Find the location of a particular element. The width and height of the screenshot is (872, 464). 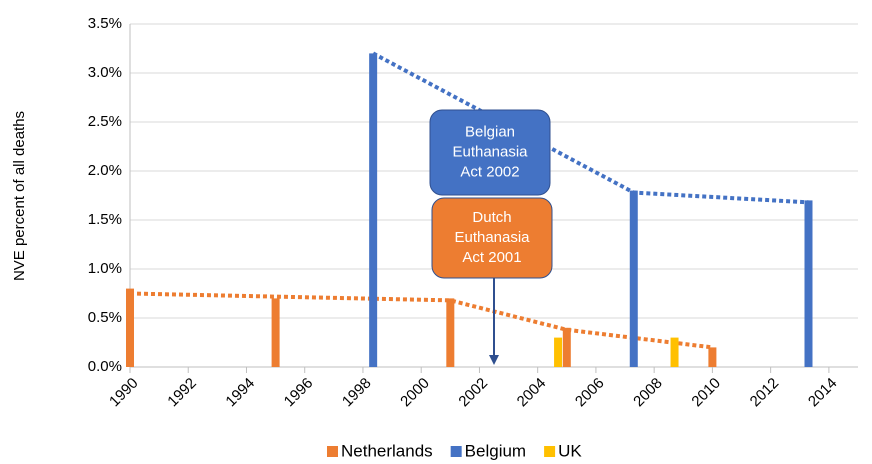

y-tick-label: 1.5% is located at coordinates (105, 219).